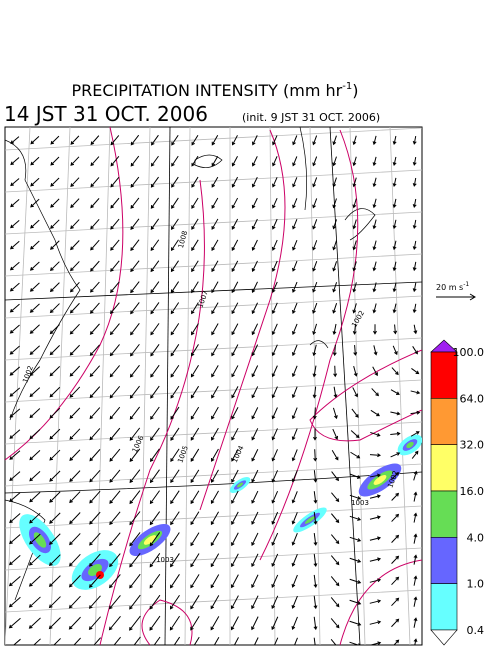  I want to click on isobar, so click(380, 602).